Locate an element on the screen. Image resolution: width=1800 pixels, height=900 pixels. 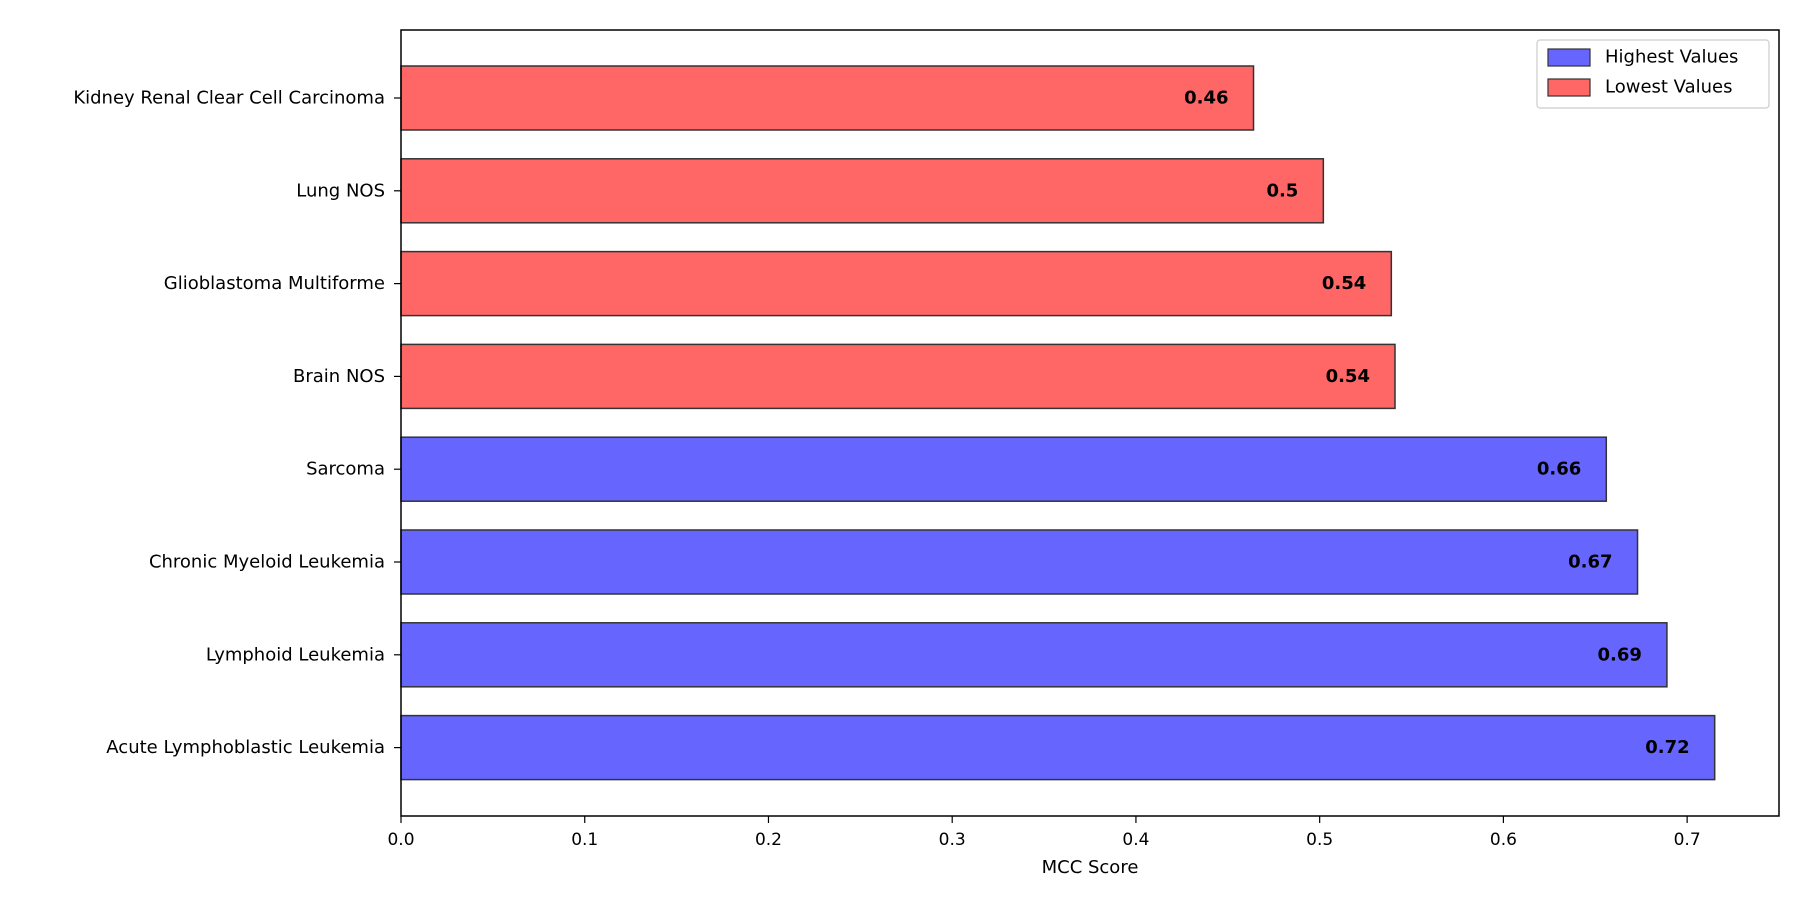
x-tick-label: 0.1 is located at coordinates (584, 840).